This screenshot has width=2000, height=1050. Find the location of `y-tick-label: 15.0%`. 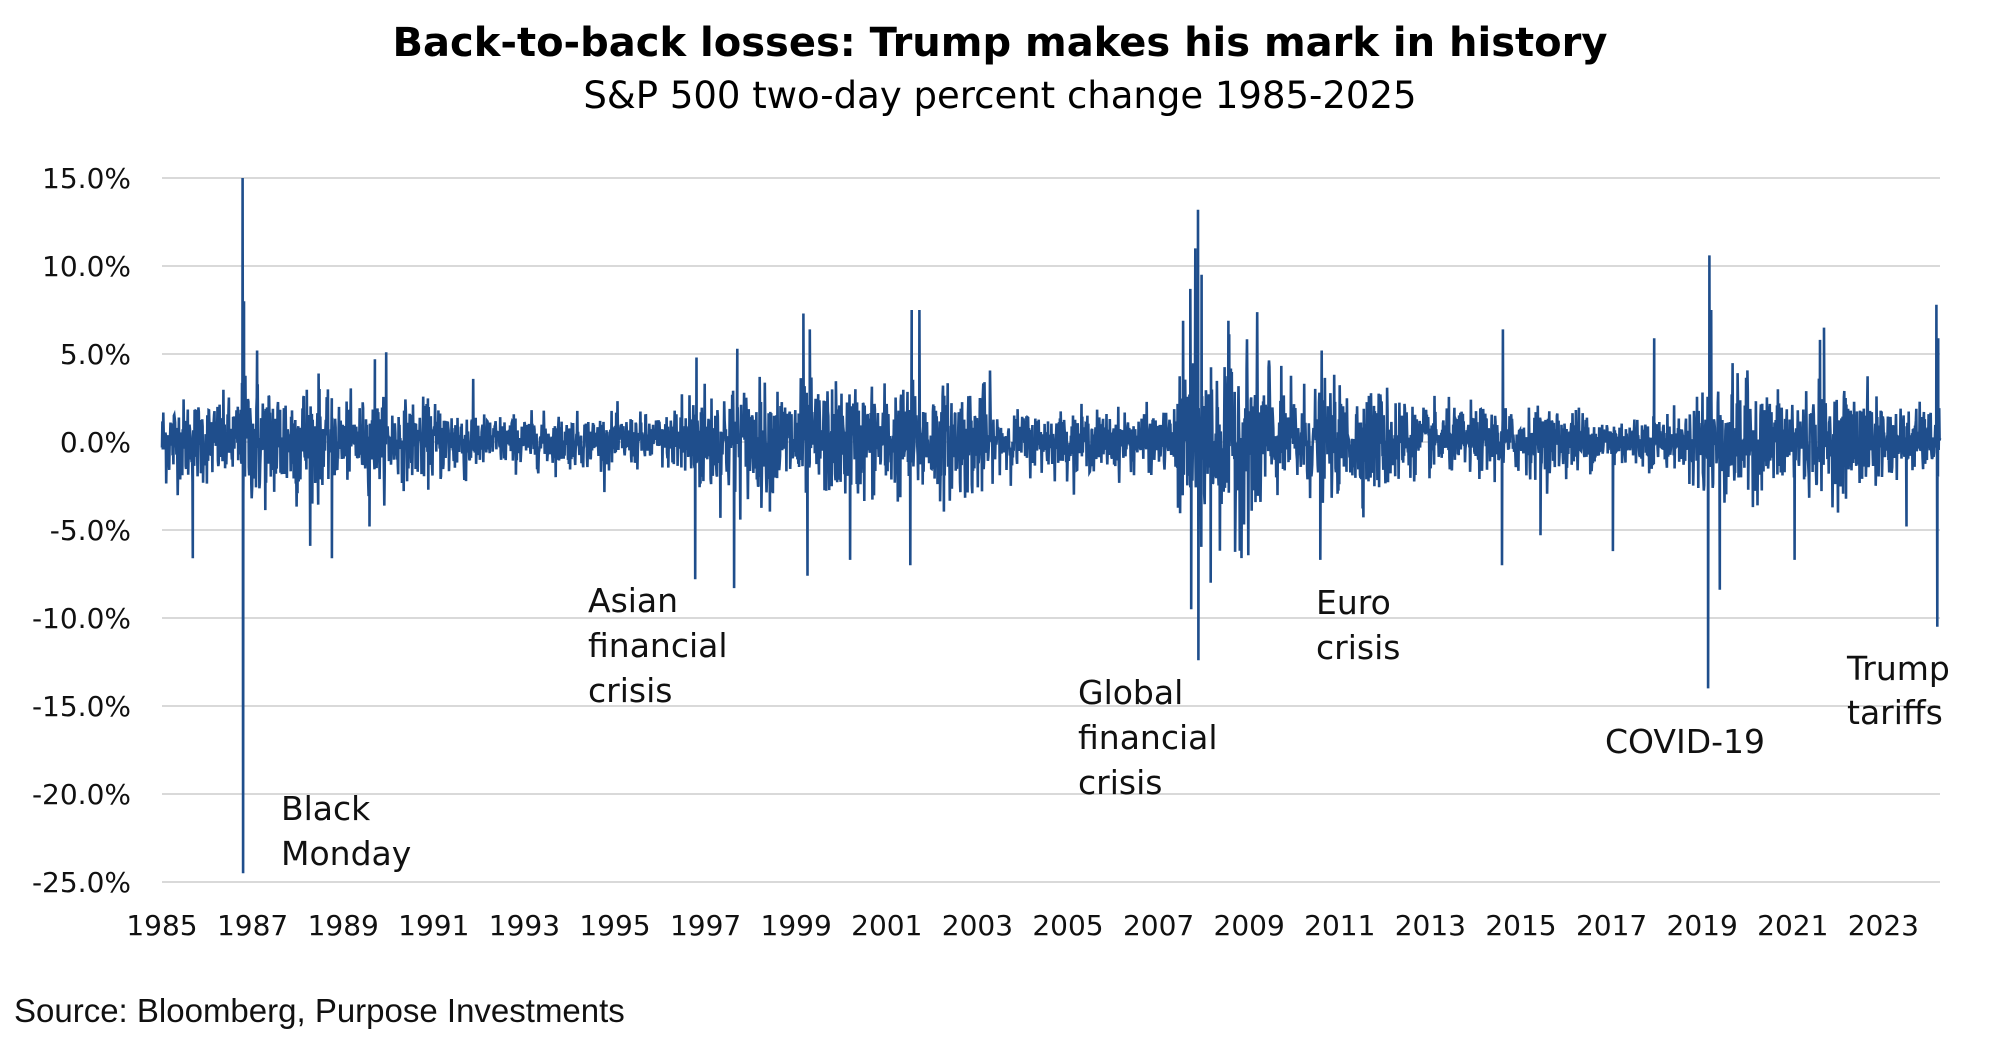

y-tick-label: 15.0% is located at coordinates (86, 178).